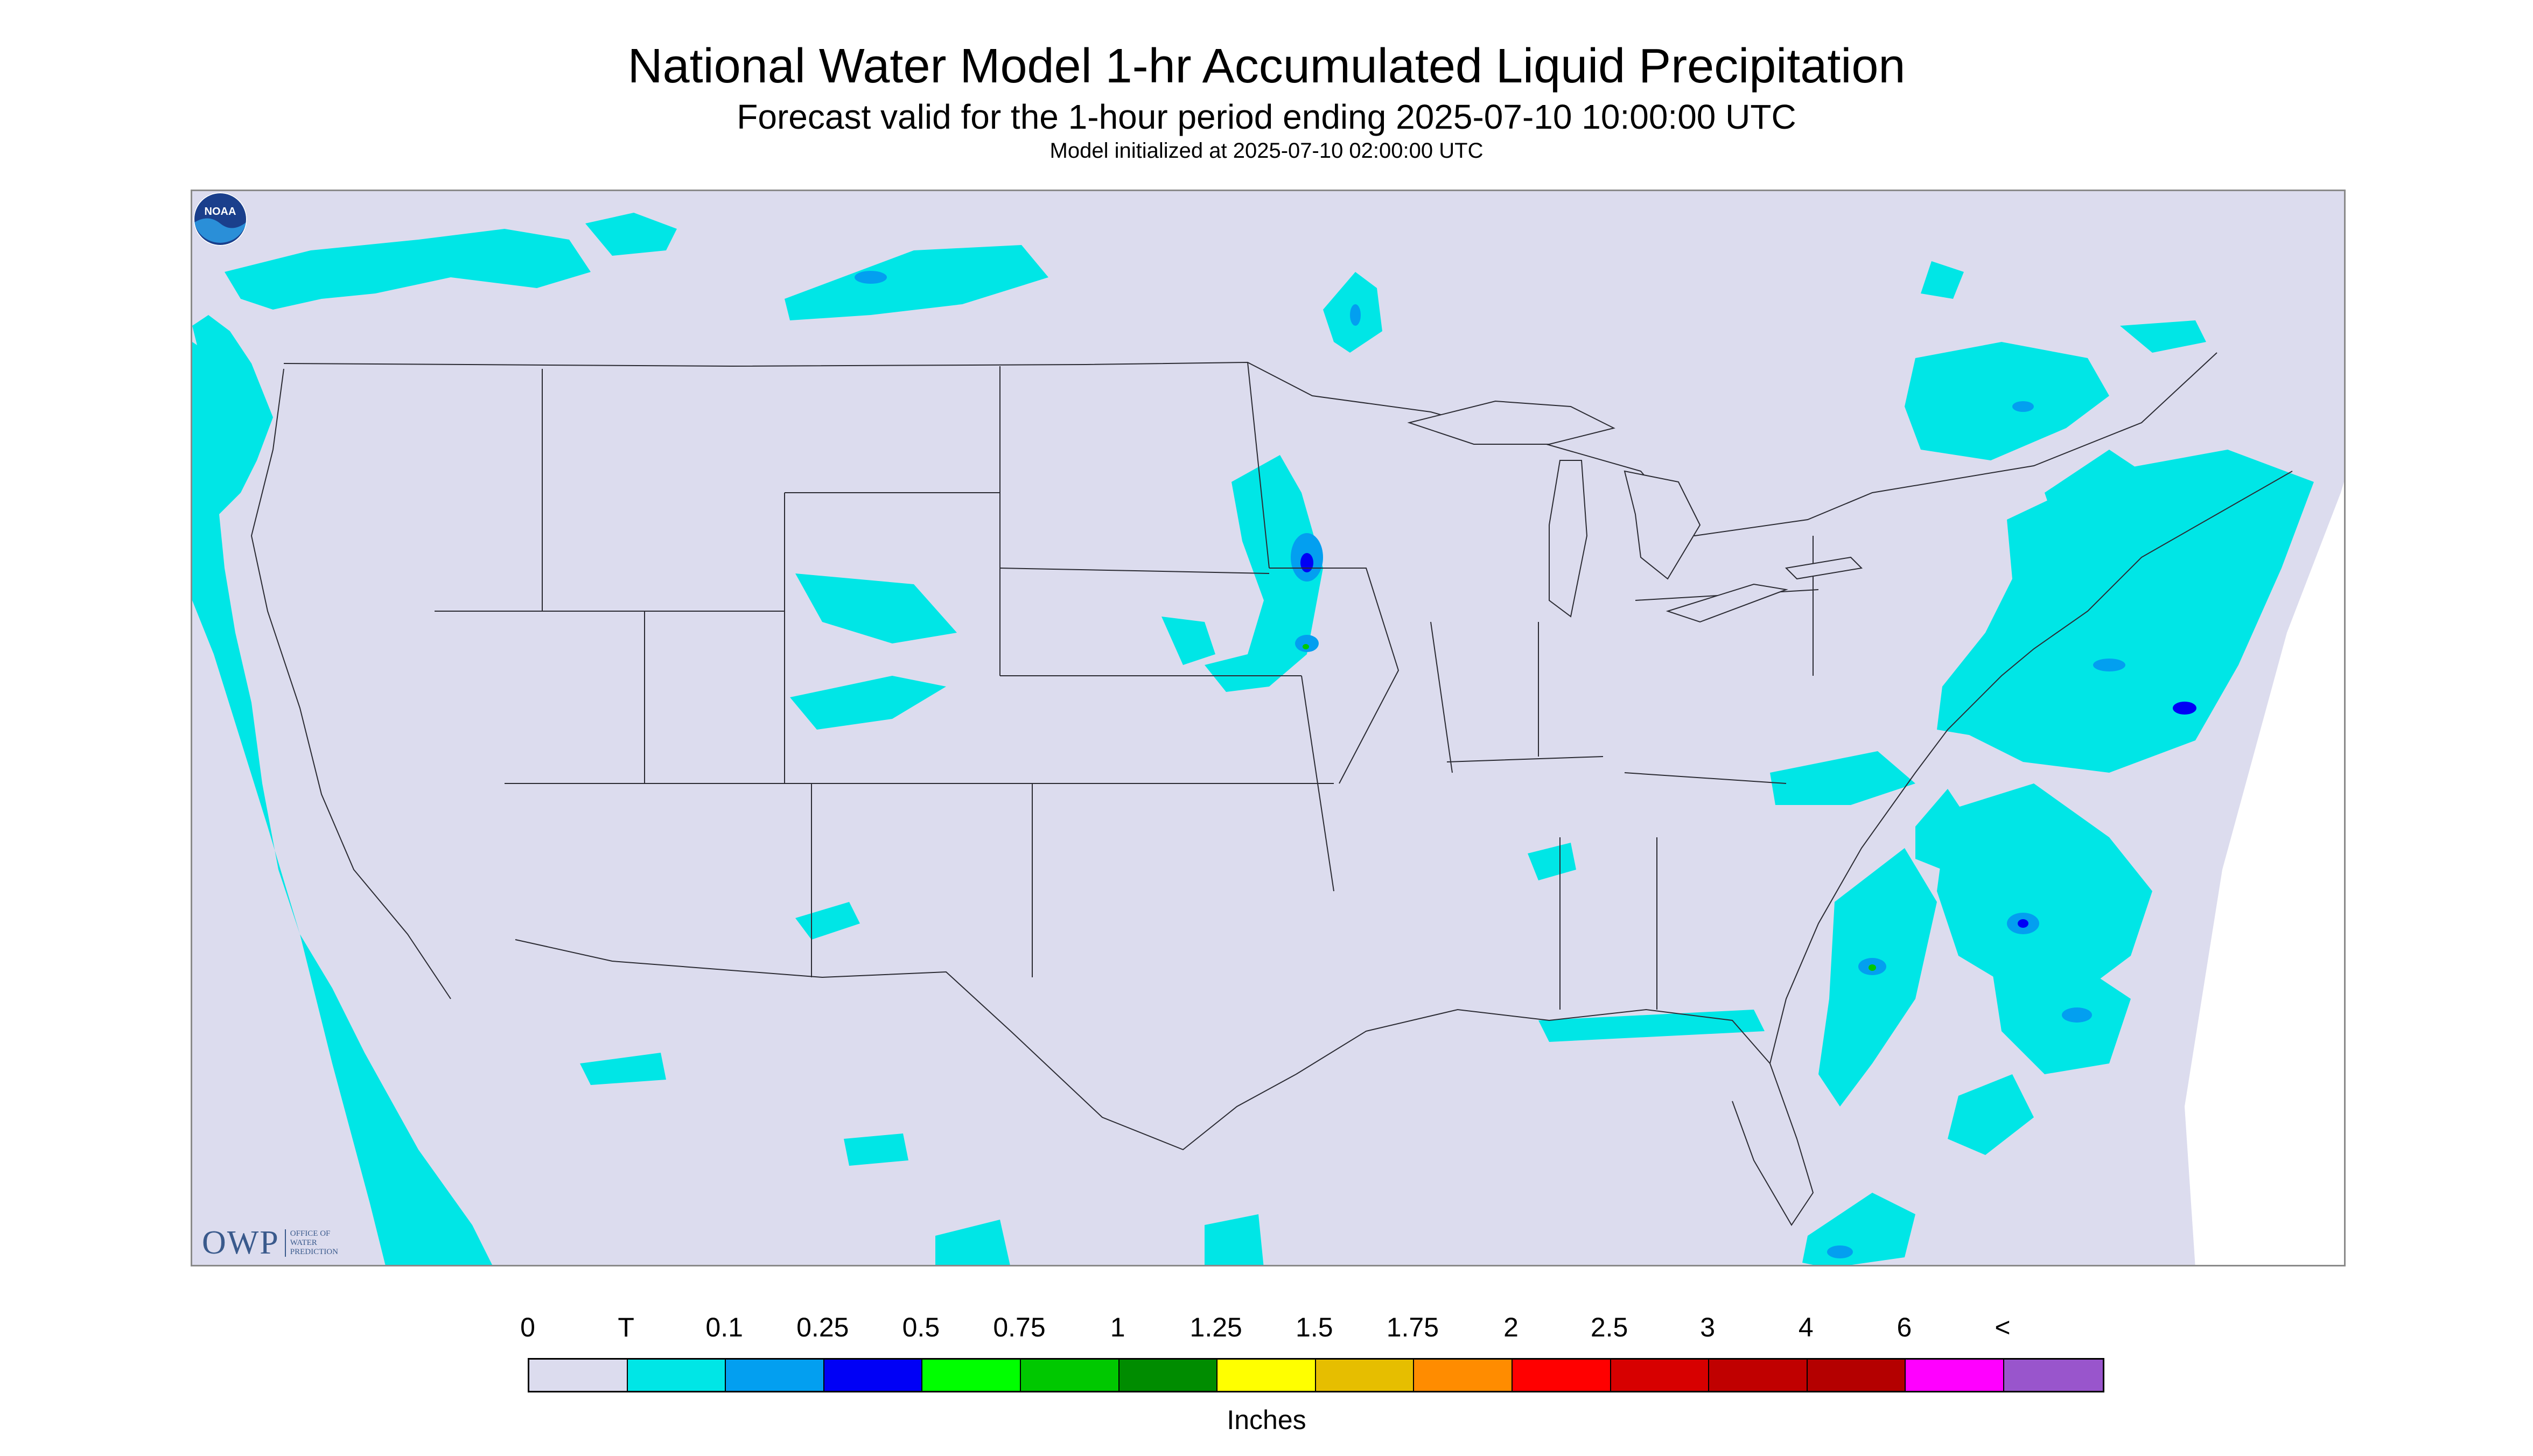 This screenshot has height=1456, width=2533. What do you see at coordinates (1651, 1026) in the screenshot?
I see `precip-gulf` at bounding box center [1651, 1026].